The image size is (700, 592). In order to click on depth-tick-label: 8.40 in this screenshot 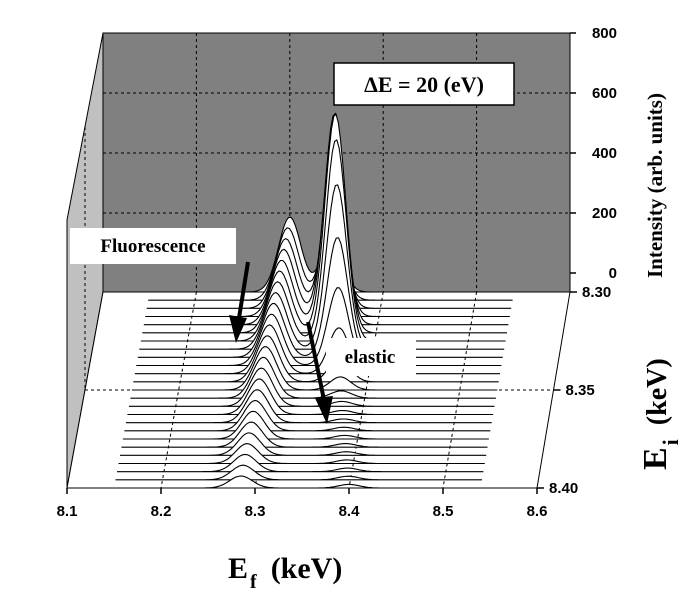, I will do `click(563, 488)`.